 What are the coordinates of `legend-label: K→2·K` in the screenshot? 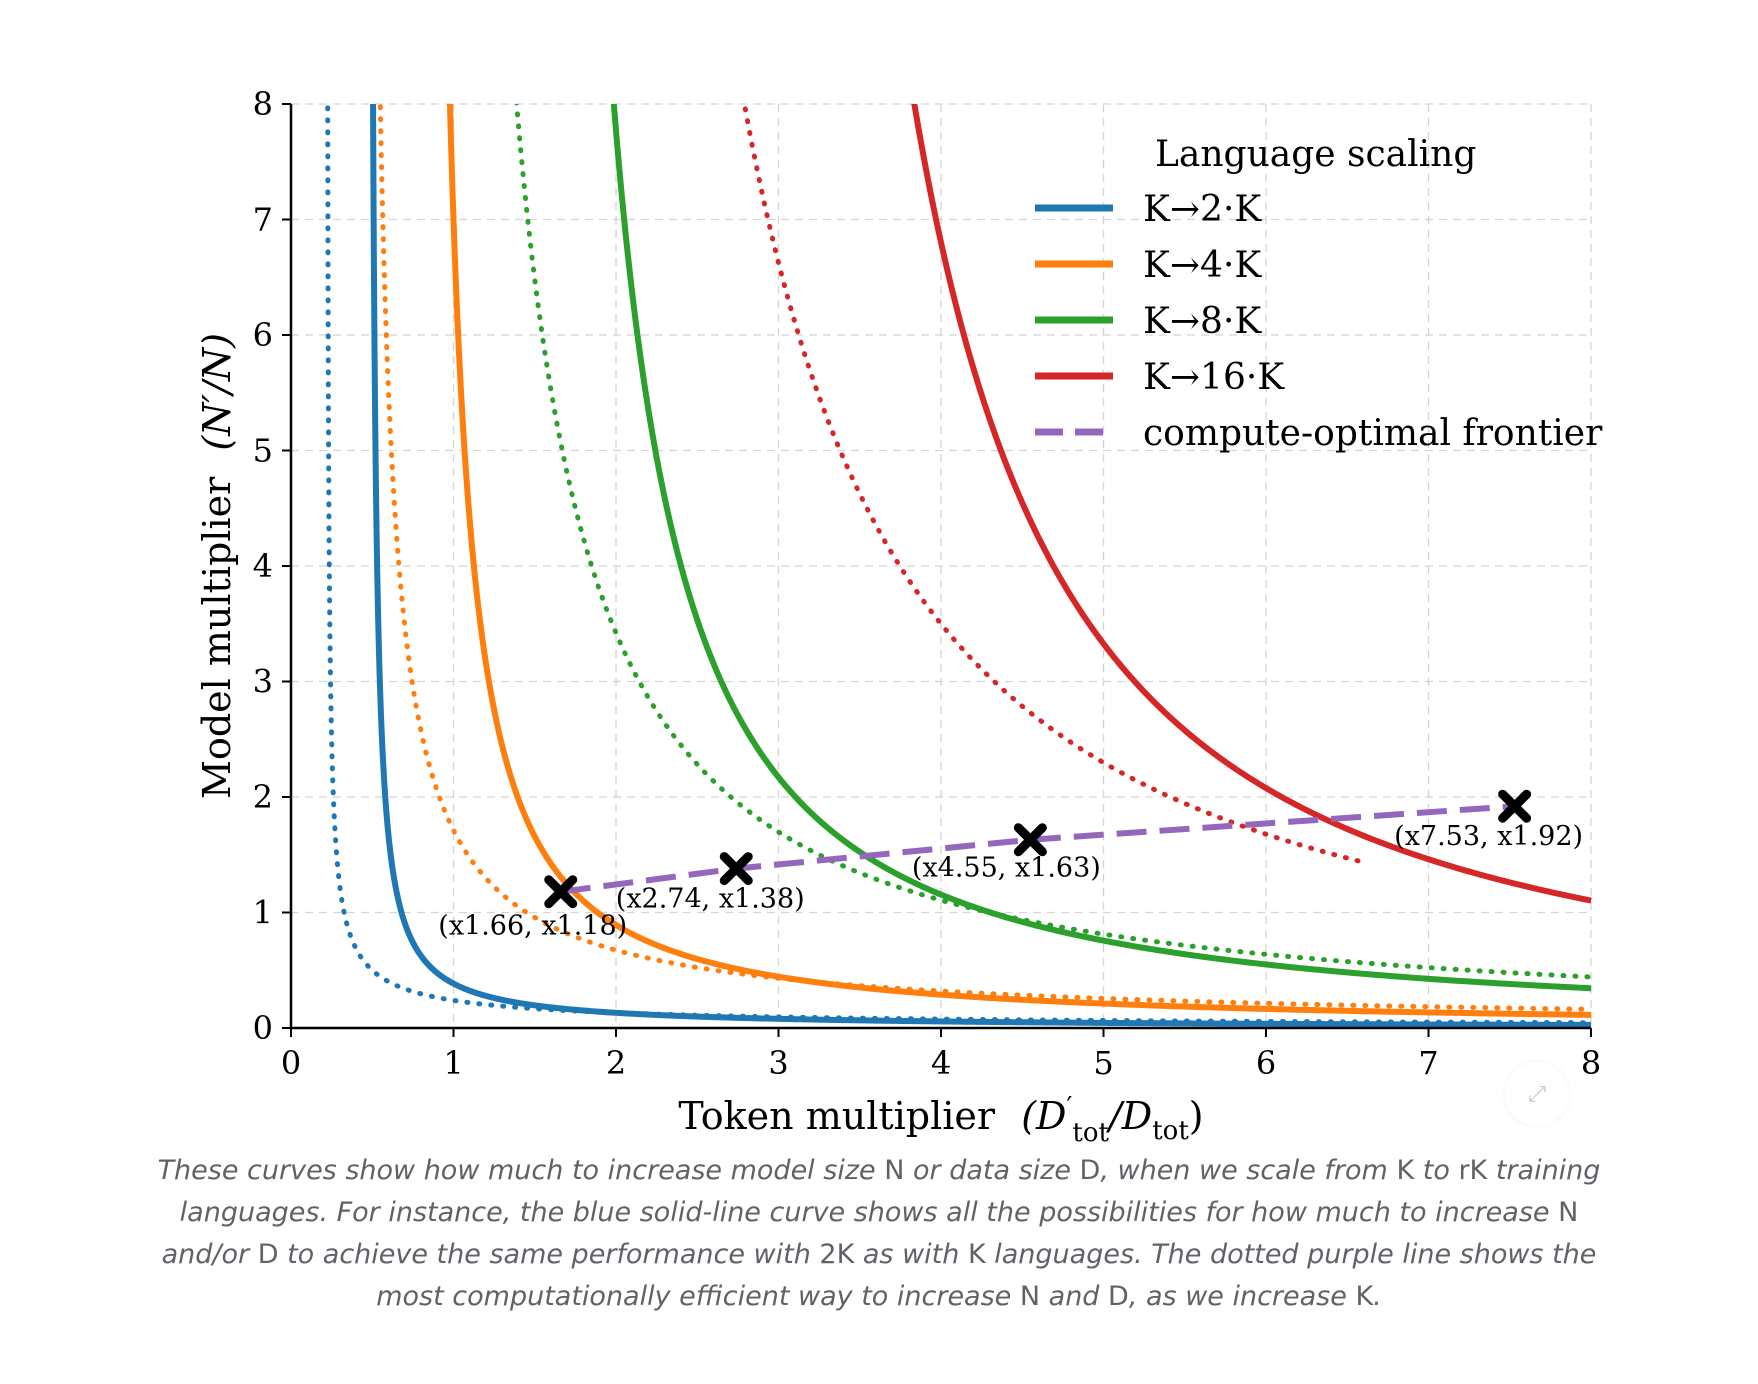 It's located at (1202, 209).